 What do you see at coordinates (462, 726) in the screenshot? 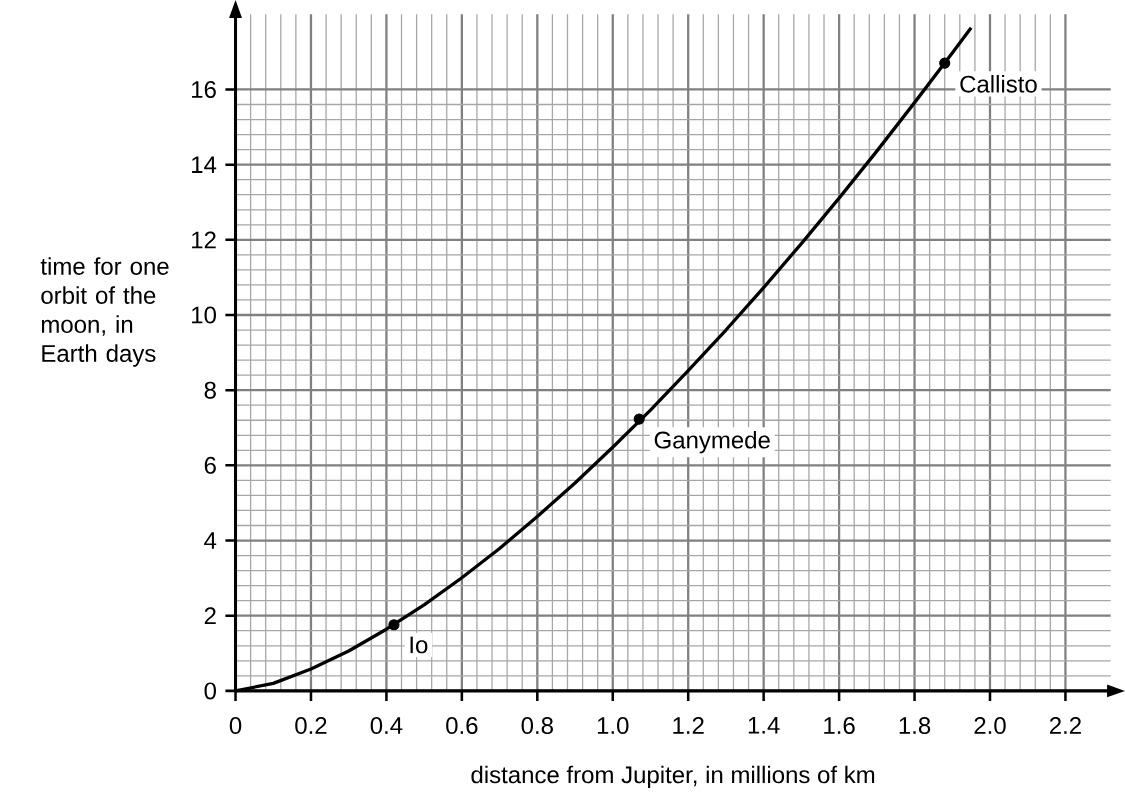
I see `x-tick-label: 0.6` at bounding box center [462, 726].